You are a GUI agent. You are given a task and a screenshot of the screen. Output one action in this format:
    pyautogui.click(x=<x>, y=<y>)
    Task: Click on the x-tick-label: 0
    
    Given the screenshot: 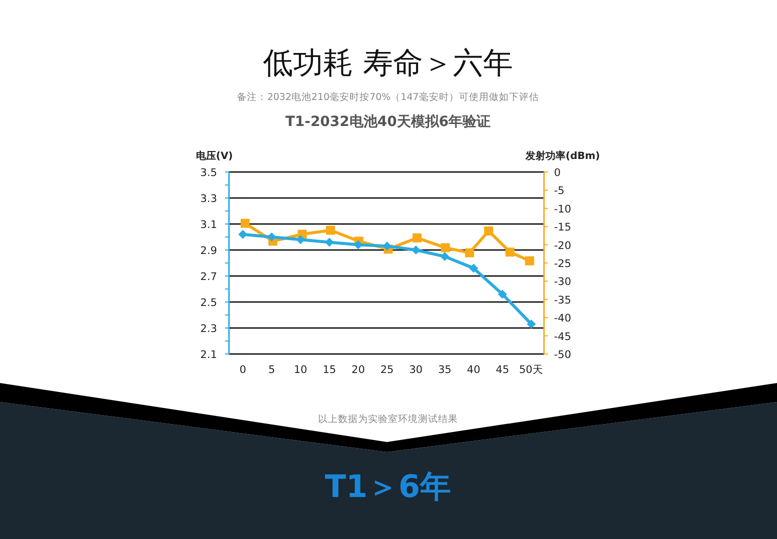 What is the action you would take?
    pyautogui.click(x=243, y=370)
    